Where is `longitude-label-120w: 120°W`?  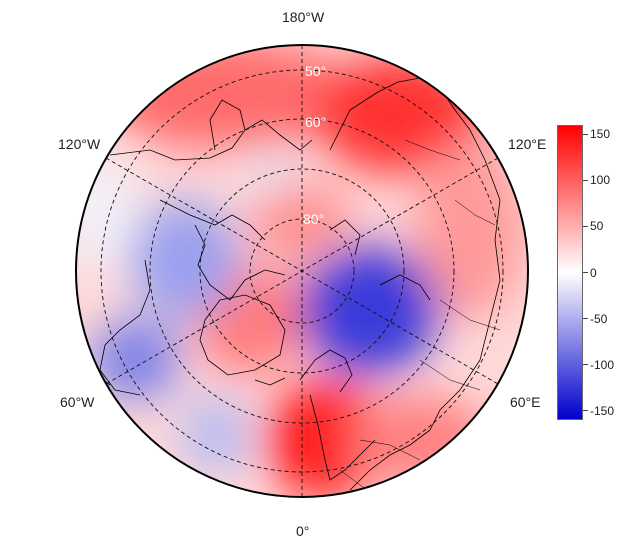 longitude-label-120w: 120°W is located at coordinates (79, 144).